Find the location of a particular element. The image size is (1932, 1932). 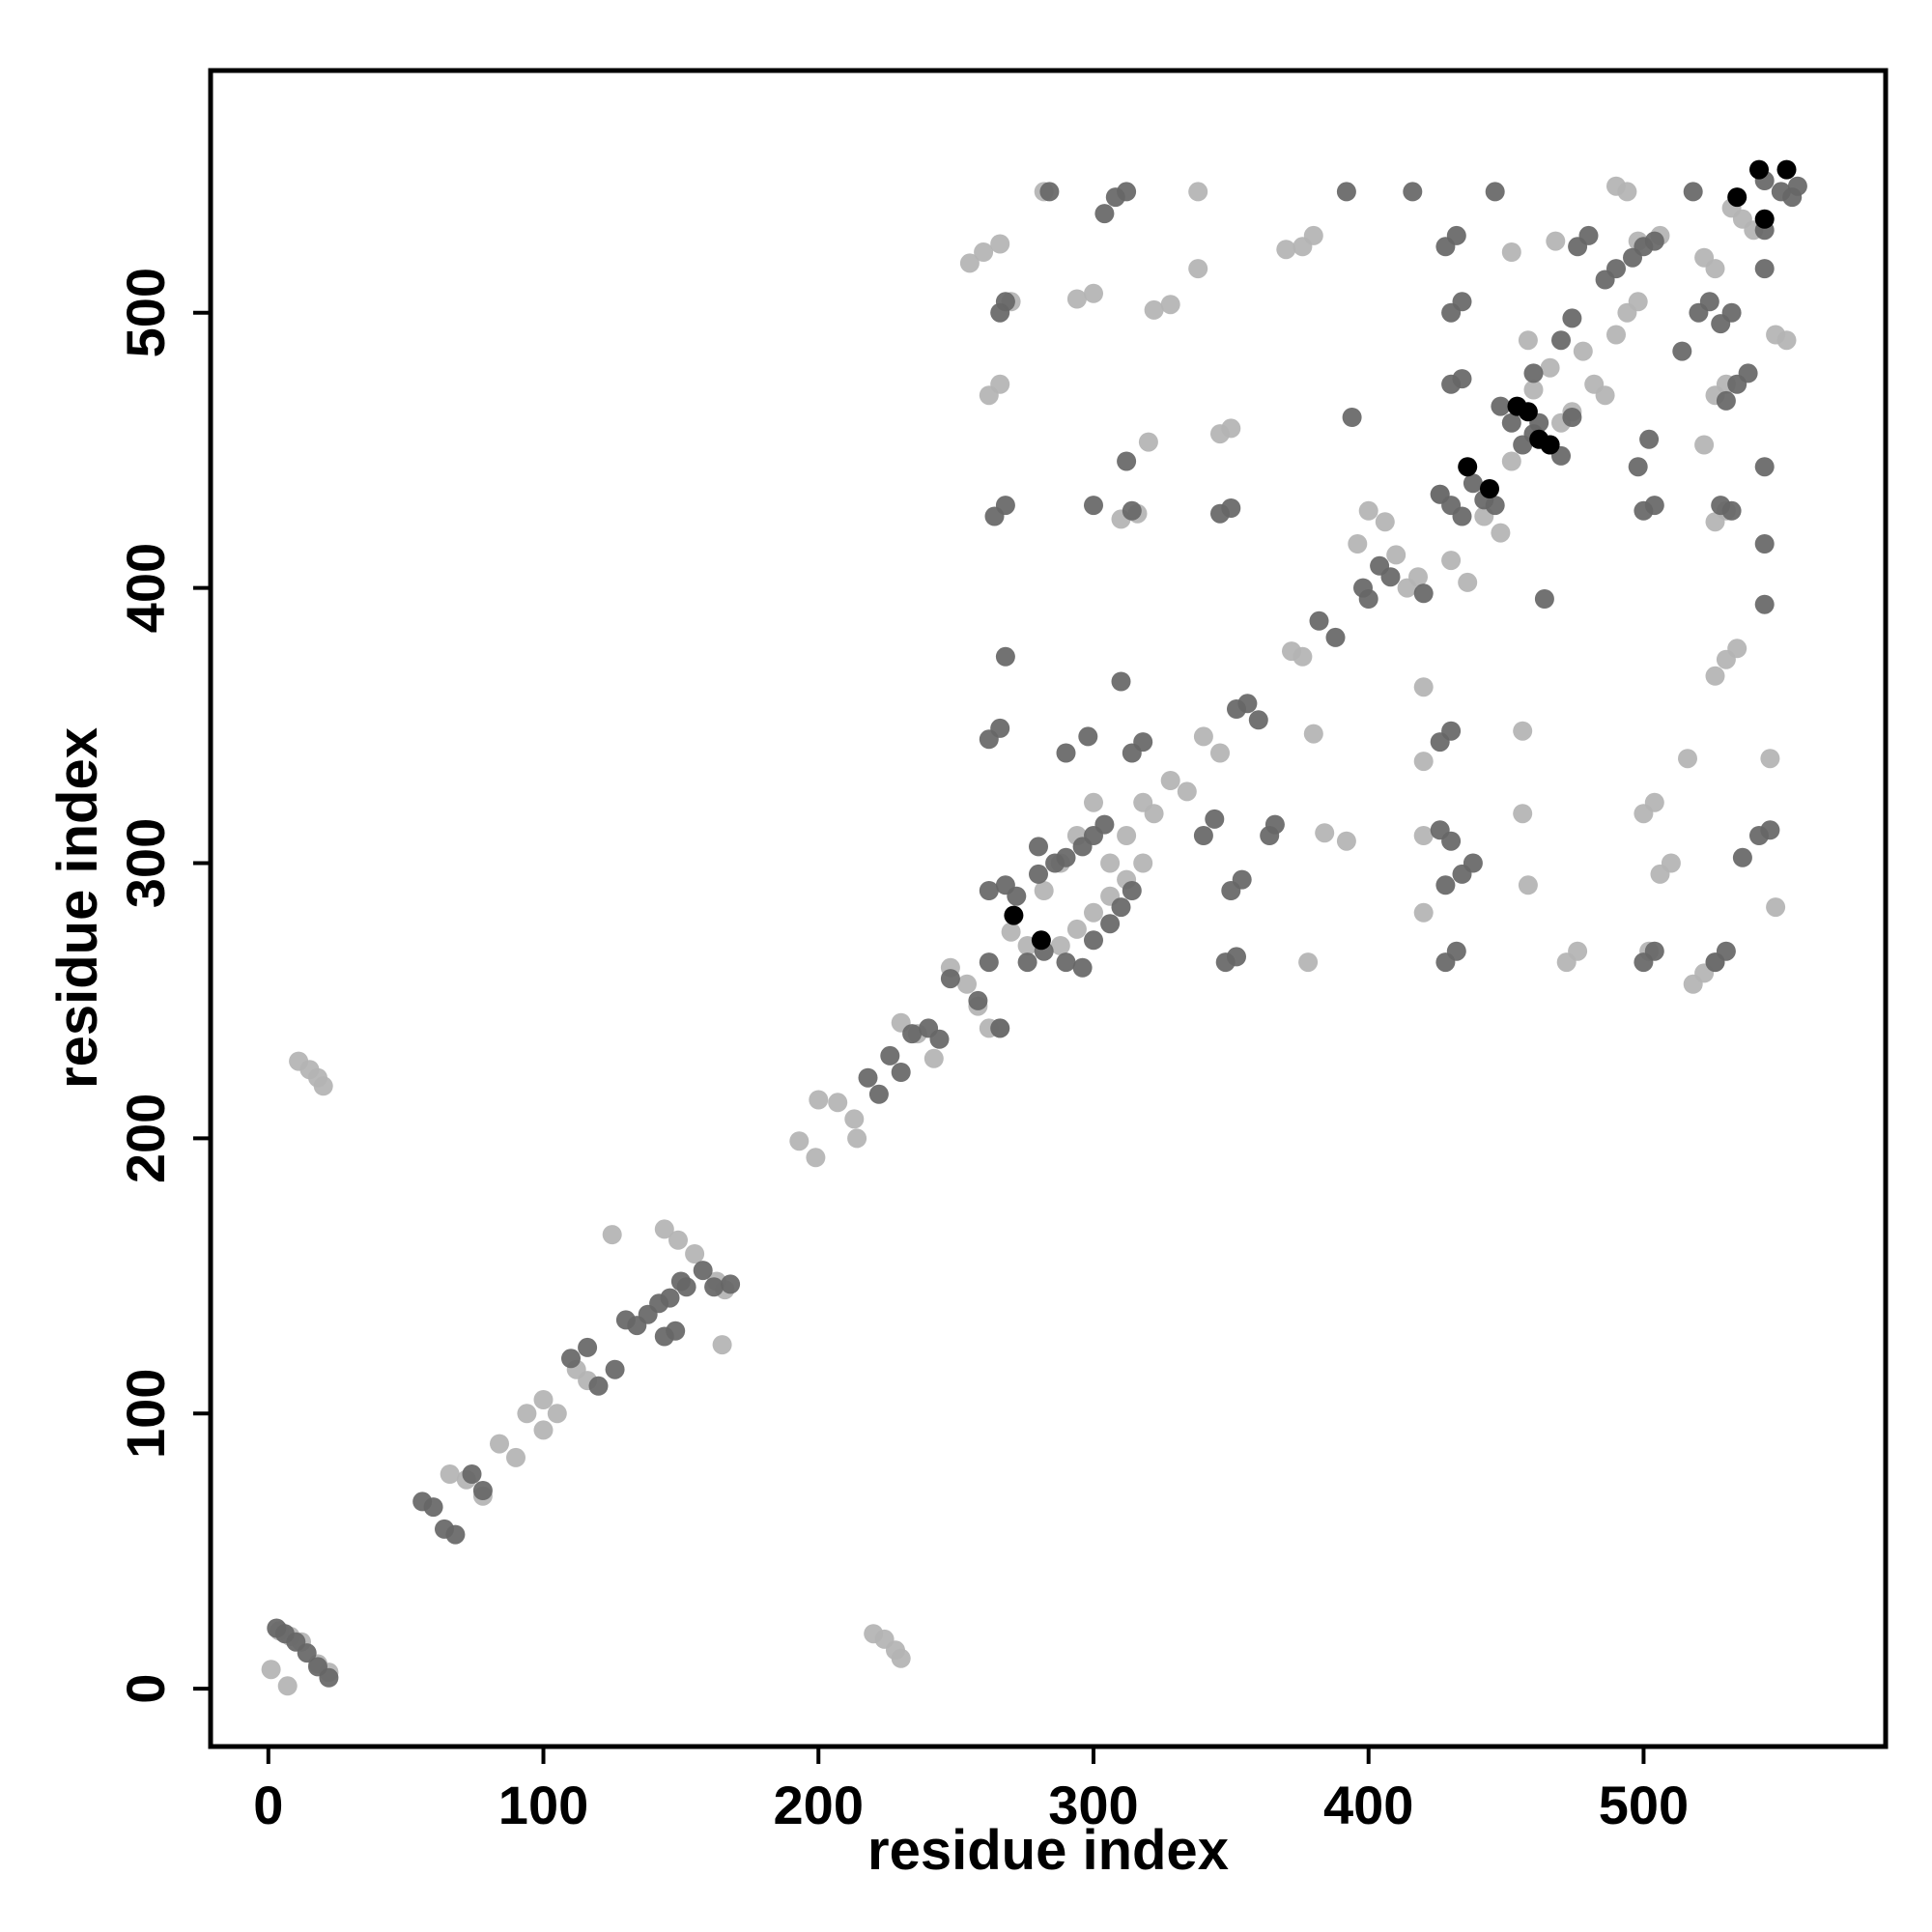

y-tick-label: 100 is located at coordinates (145, 1414).